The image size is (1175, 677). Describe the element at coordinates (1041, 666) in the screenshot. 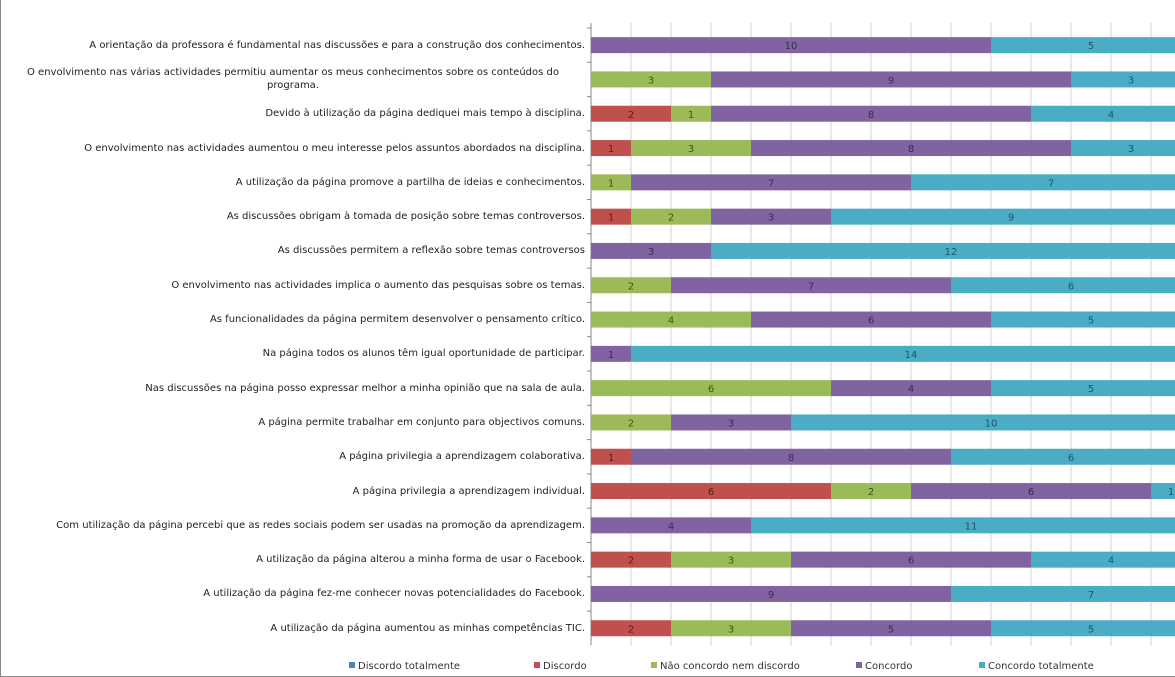

I see `legend-label: Concordo totalmente` at that location.